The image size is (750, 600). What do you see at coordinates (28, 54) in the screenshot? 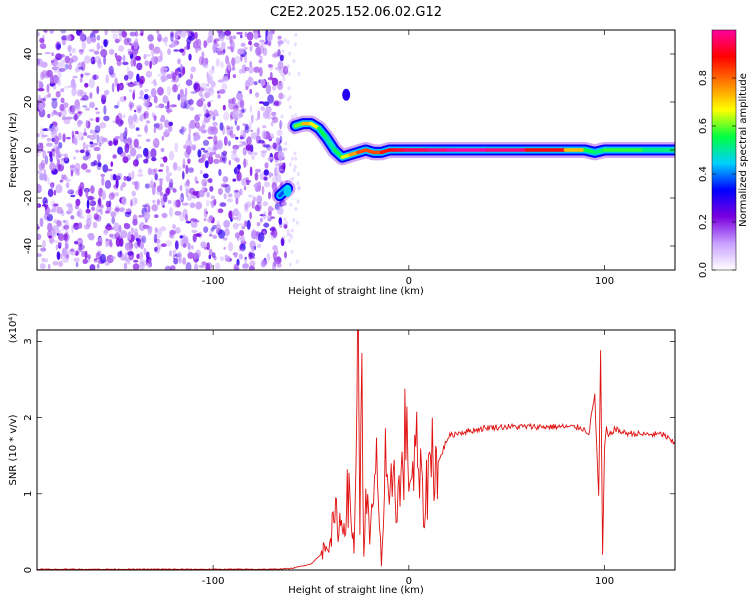
I see `y-tick-label: 40` at bounding box center [28, 54].